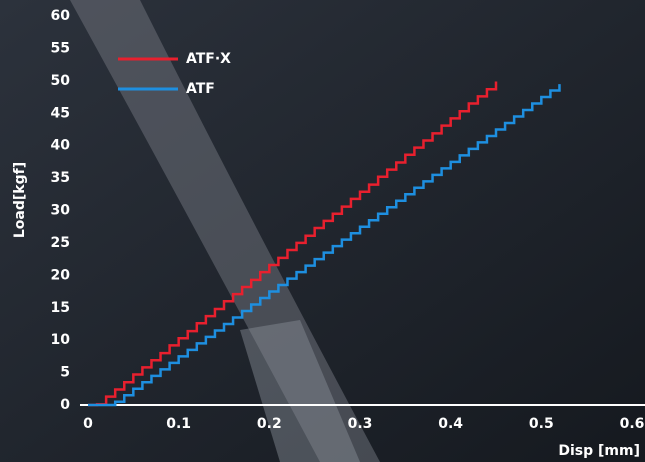 This screenshot has width=645, height=462. What do you see at coordinates (61, 275) in the screenshot?
I see `y-tick-label: 20` at bounding box center [61, 275].